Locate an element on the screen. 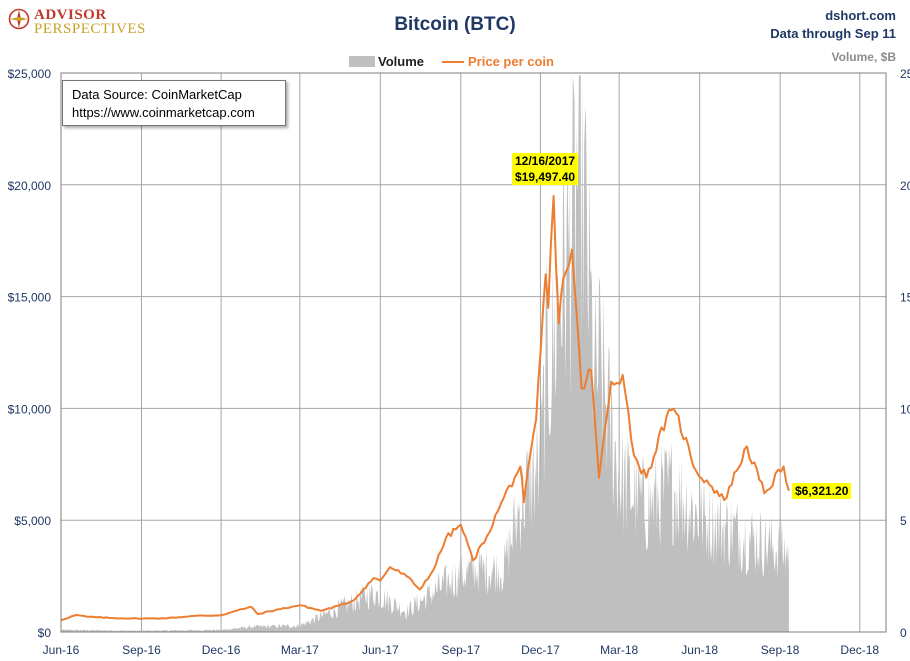  x-tick-label: Jun-17 is located at coordinates (380, 650).